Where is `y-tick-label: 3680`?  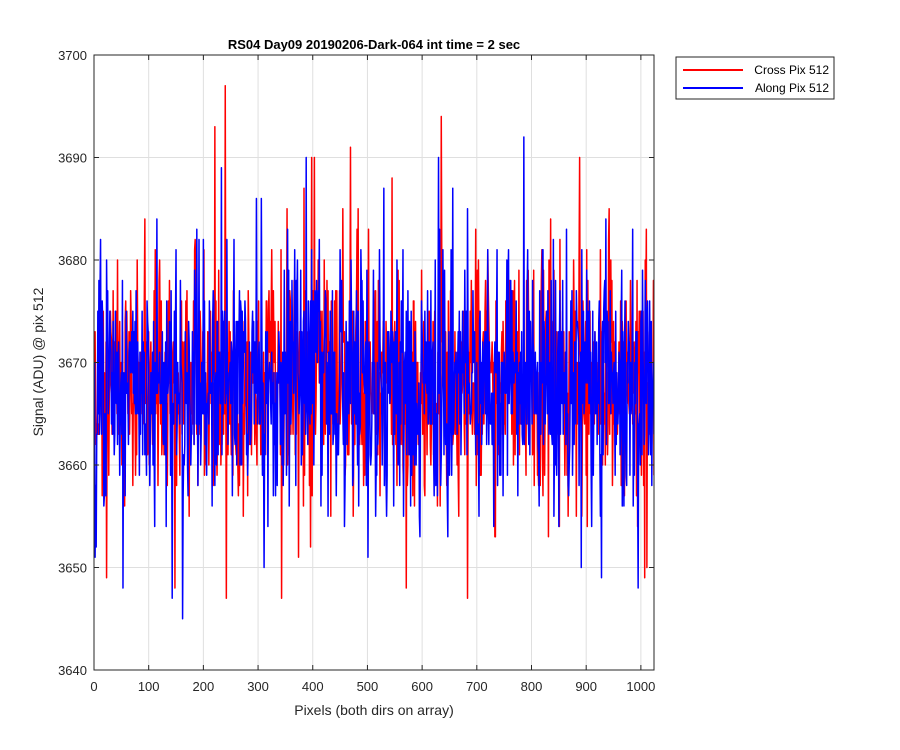 y-tick-label: 3680 is located at coordinates (72, 260).